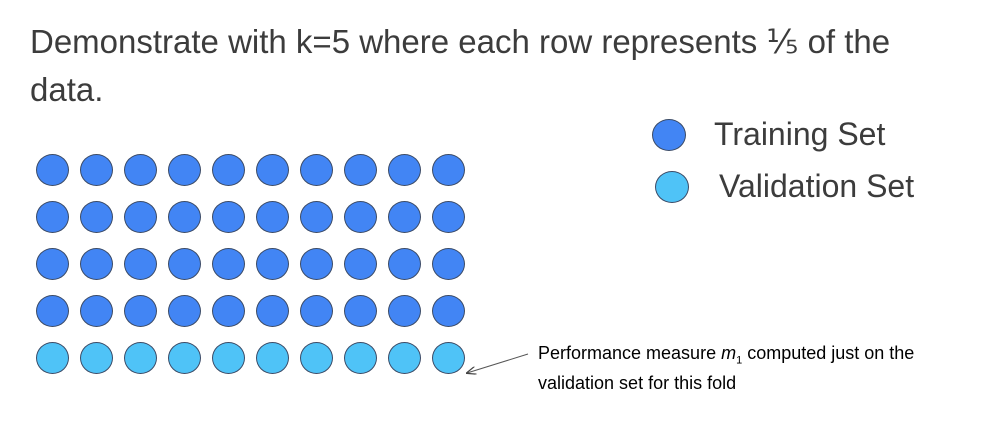 This screenshot has height=437, width=1005. I want to click on arrow-line, so click(498, 363).